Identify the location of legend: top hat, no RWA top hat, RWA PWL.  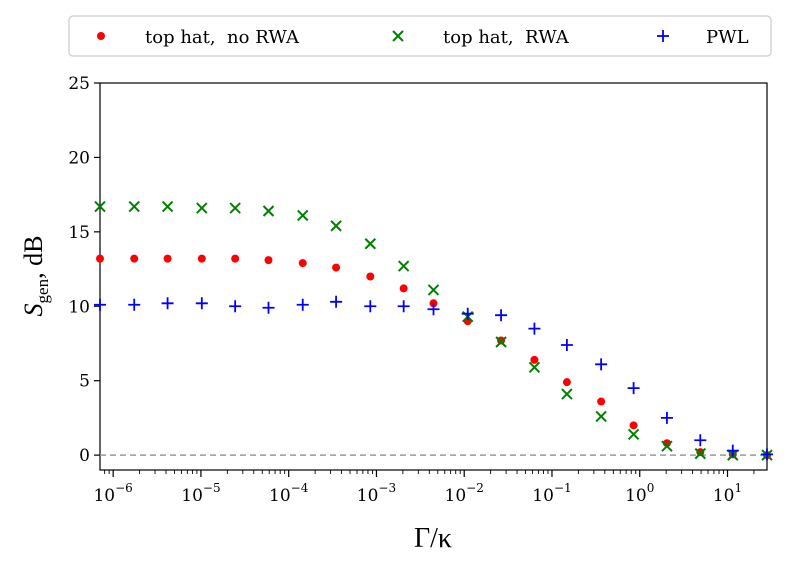
(420, 36).